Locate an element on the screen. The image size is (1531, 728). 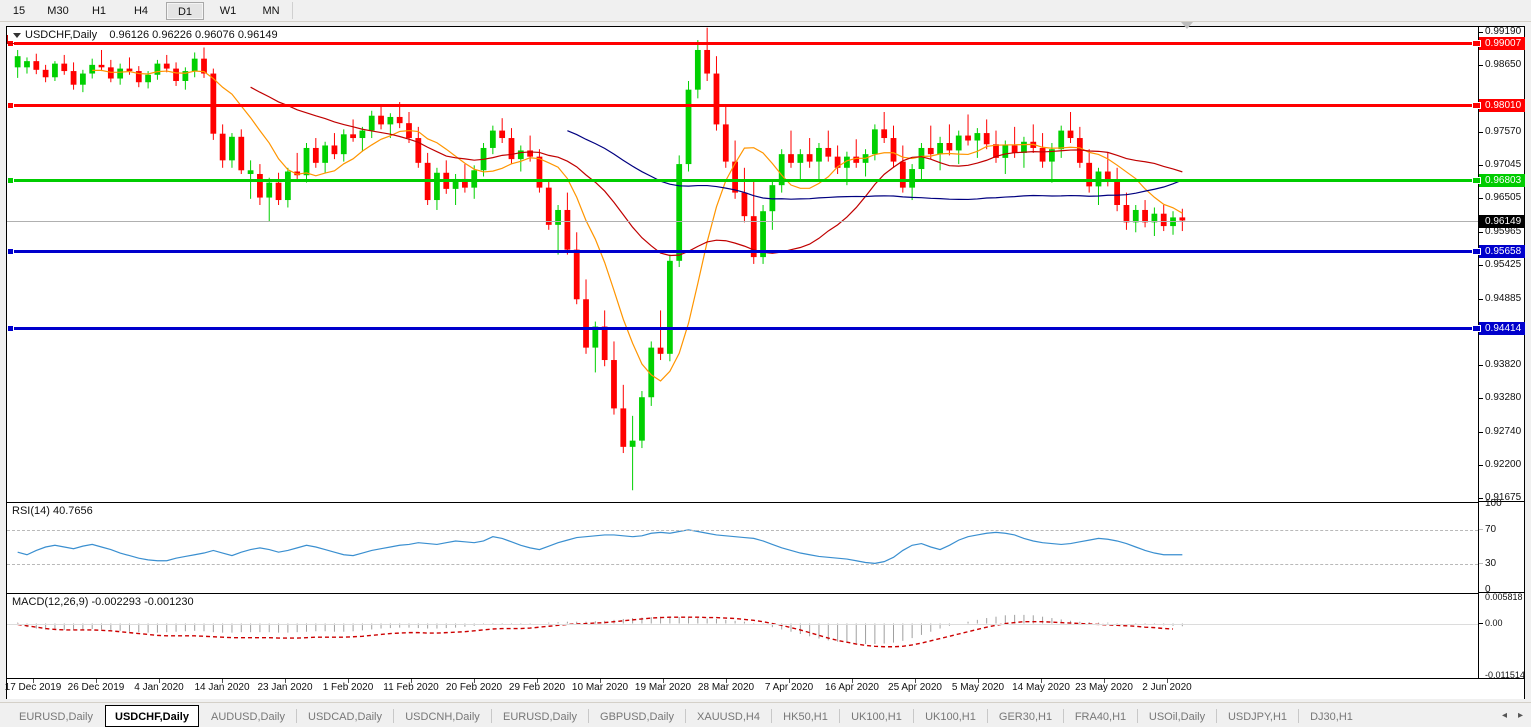
chart-tab-gbpusd-daily: GBPUSD,Daily is located at coordinates (637, 717).